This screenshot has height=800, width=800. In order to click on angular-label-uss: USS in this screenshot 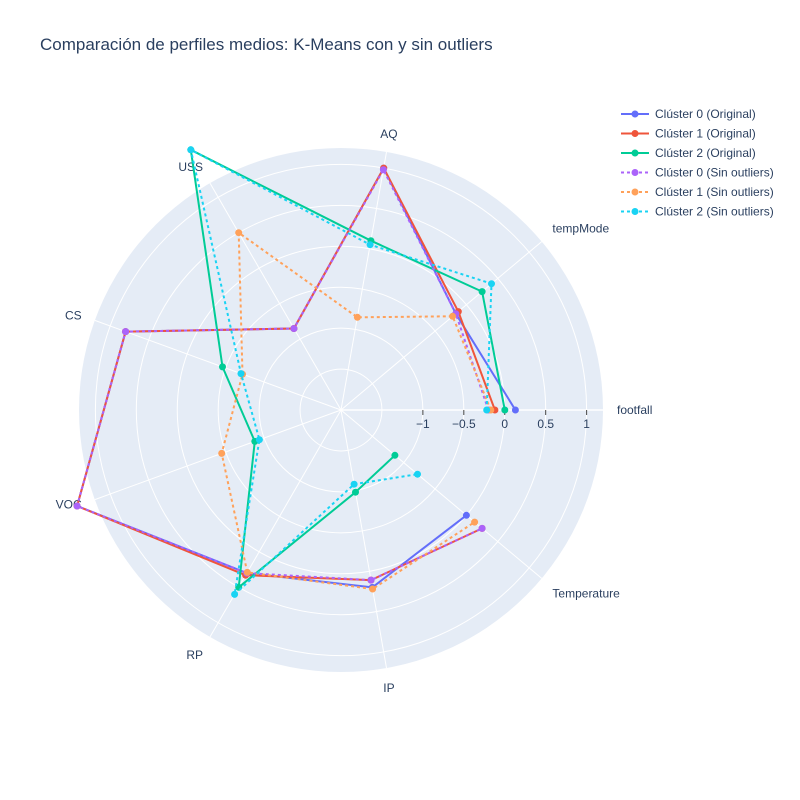, I will do `click(190, 167)`.